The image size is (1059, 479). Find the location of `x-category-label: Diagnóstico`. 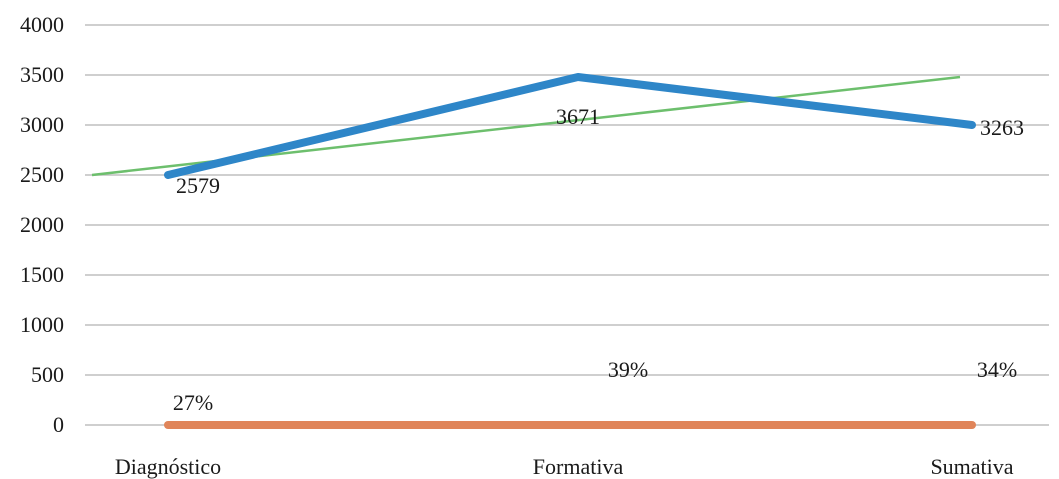

x-category-label: Diagnóstico is located at coordinates (168, 466).